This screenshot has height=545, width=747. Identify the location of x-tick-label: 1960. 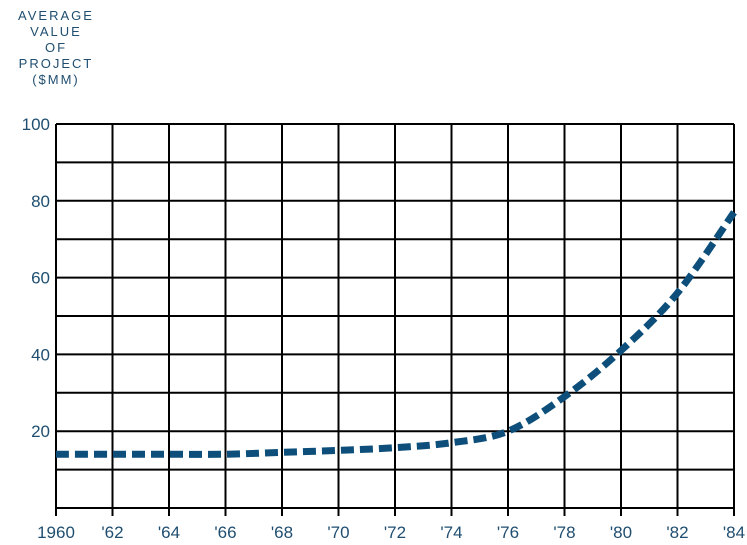
(56, 532).